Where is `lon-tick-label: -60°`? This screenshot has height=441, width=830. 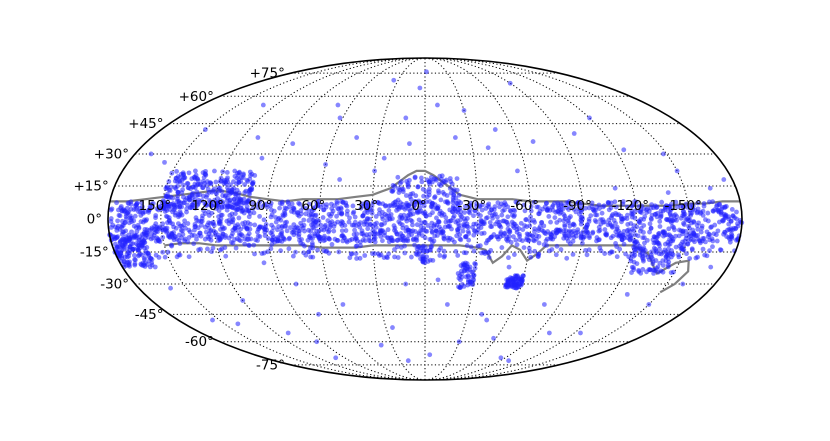
lon-tick-label: -60° is located at coordinates (524, 206).